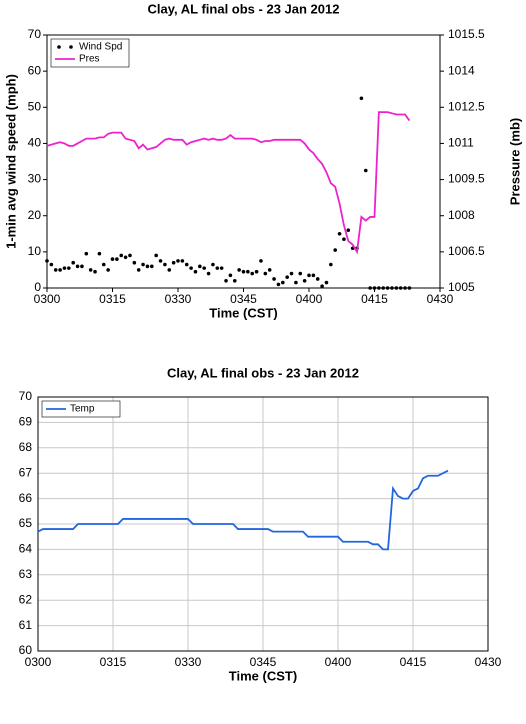 The image size is (526, 724). Describe the element at coordinates (35, 215) in the screenshot. I see `y-tick-label: 20` at that location.